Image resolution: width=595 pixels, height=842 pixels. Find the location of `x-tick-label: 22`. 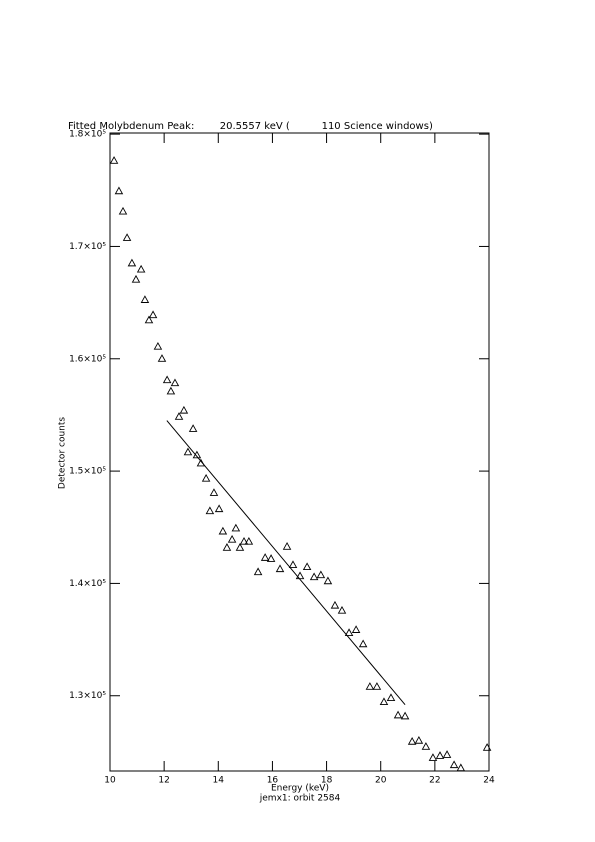

x-tick-label: 22 is located at coordinates (434, 781).